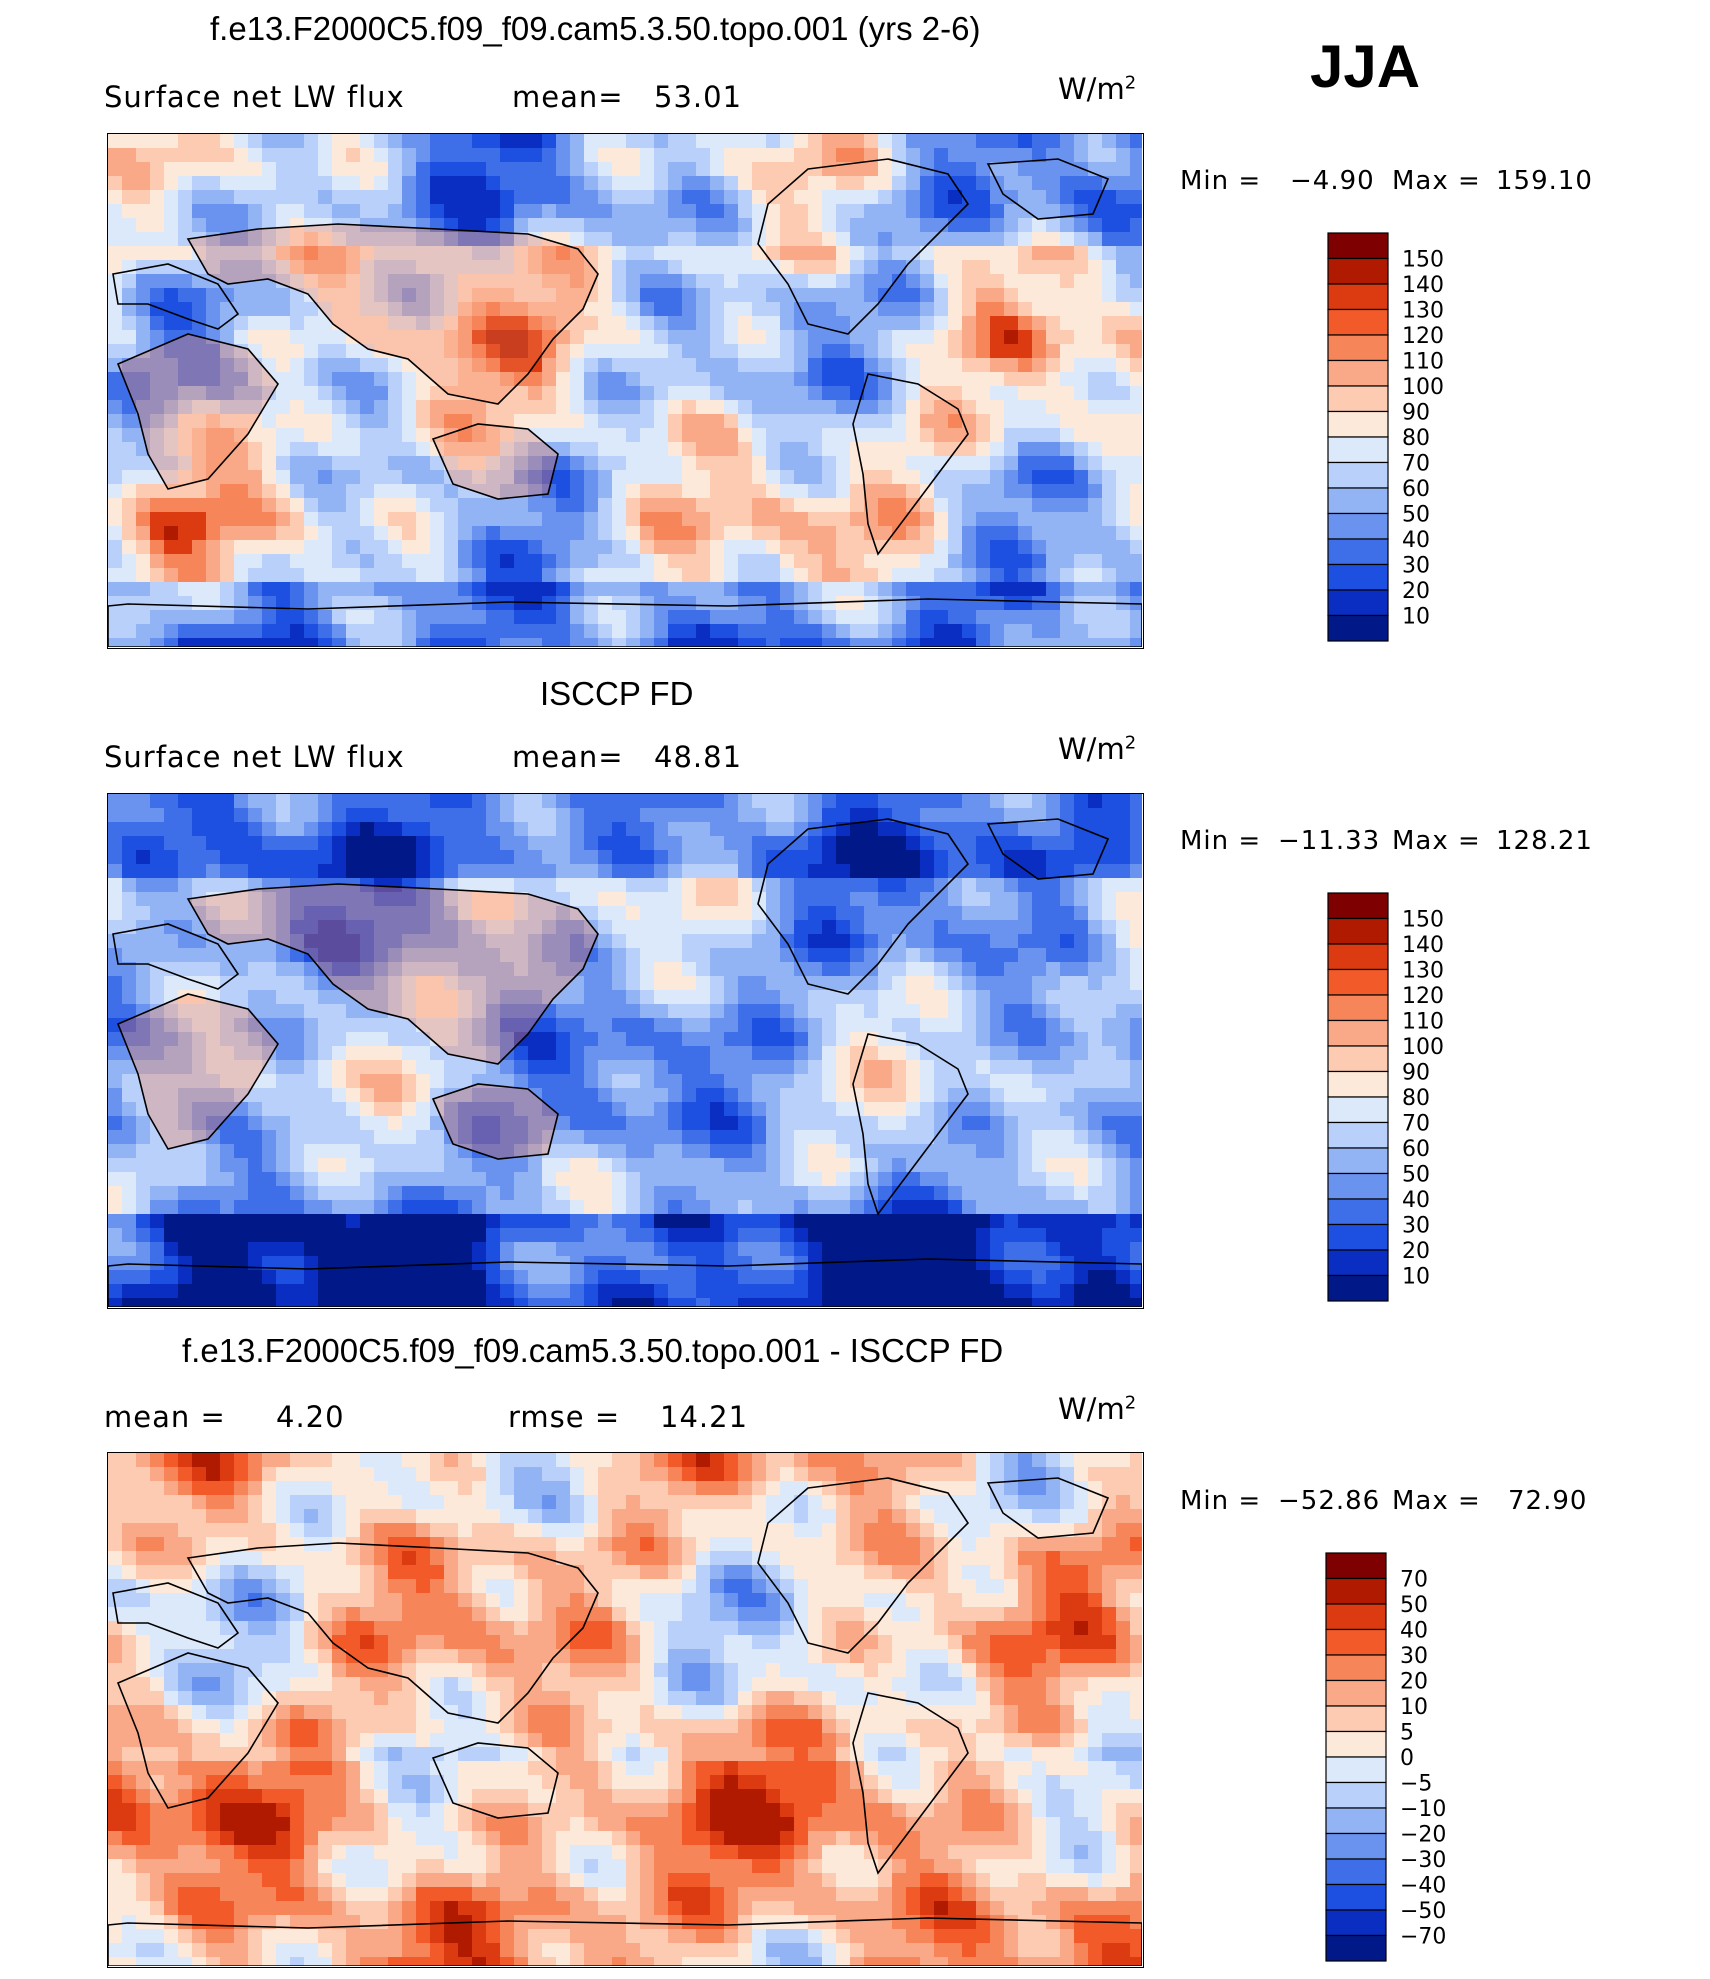 Image resolution: width=1710 pixels, height=1979 pixels. Describe the element at coordinates (1329, 1501) in the screenshot. I see `panel-3-min-value: −52.86` at that location.